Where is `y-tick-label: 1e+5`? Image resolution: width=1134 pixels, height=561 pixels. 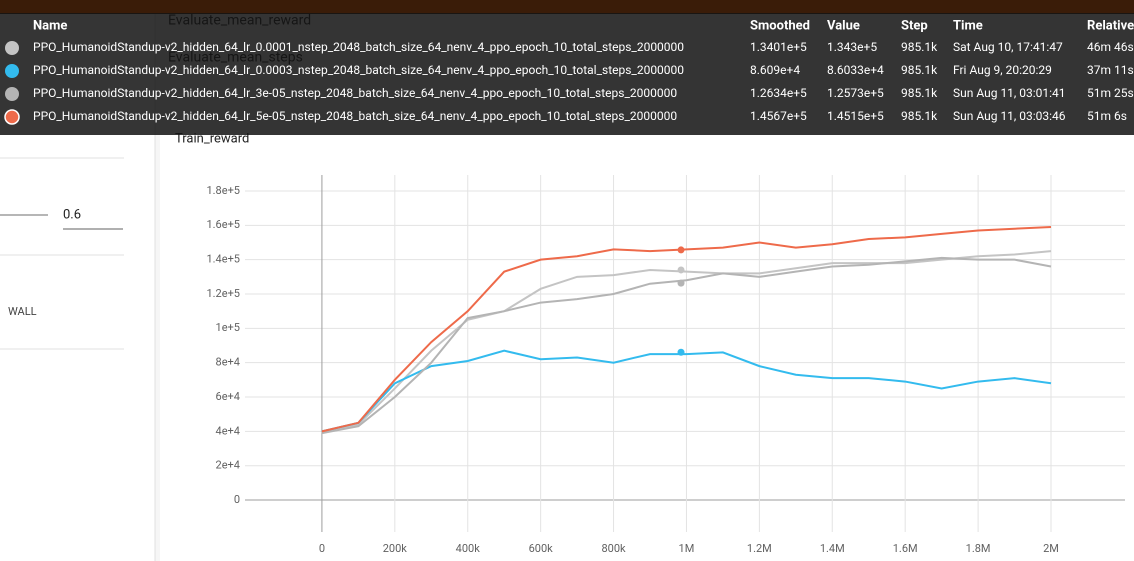
y-tick-label: 1e+5 is located at coordinates (228, 327).